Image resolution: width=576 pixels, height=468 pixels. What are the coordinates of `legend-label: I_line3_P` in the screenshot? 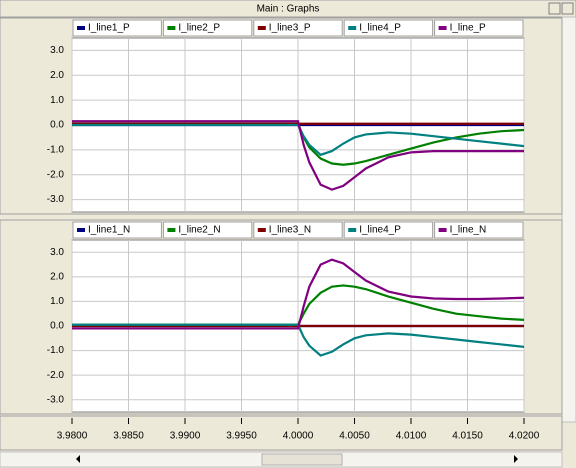 It's located at (290, 28).